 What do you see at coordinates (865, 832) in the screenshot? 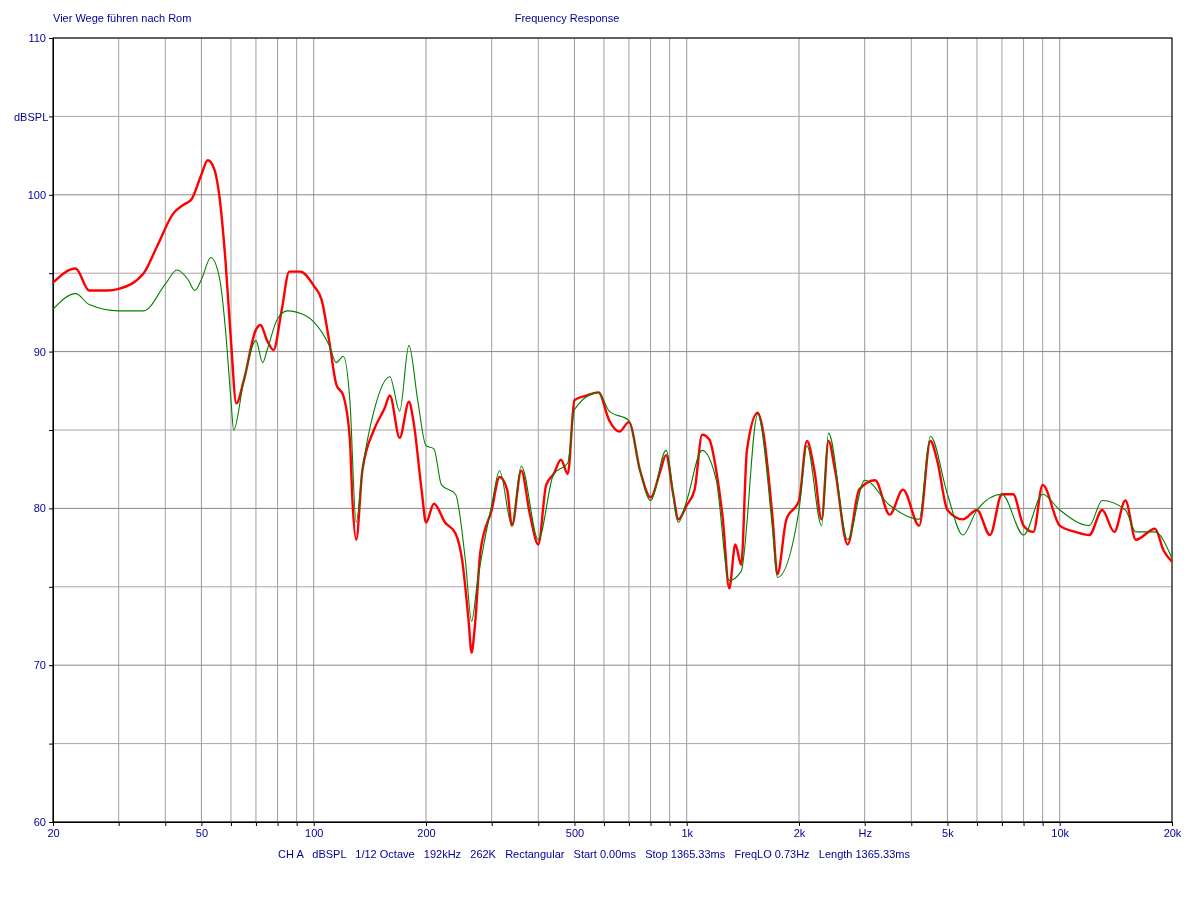
I see `x-tick-label: Hz` at bounding box center [865, 832].